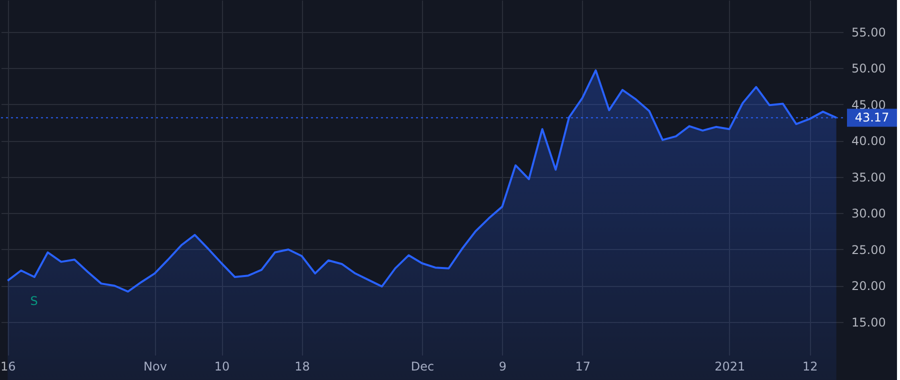  Describe the element at coordinates (869, 323) in the screenshot. I see `y-tick-label: 15.00` at that location.